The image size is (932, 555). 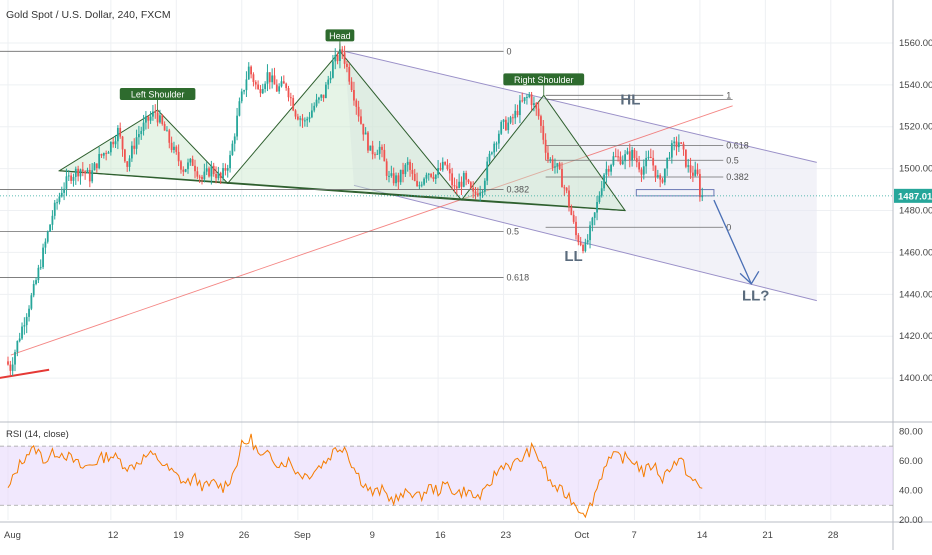 I want to click on x-tick-label: 12, so click(x=113, y=535).